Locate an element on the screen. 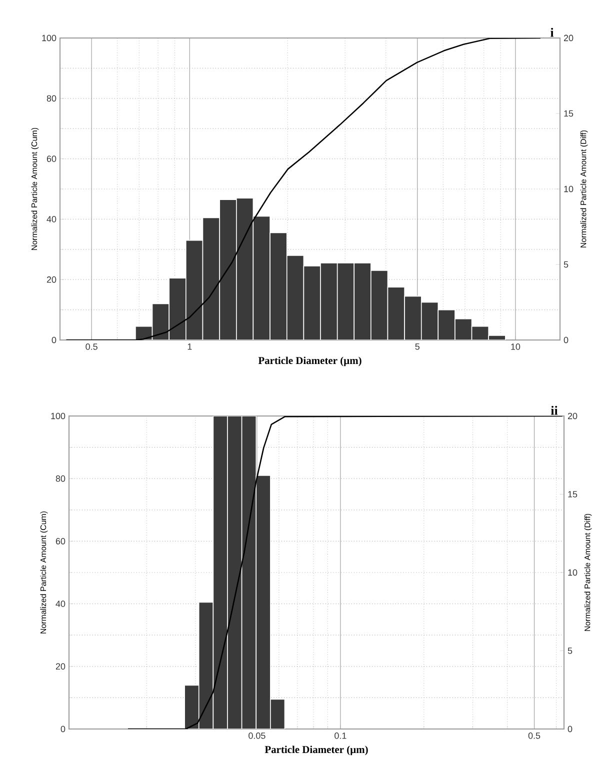 Image resolution: width=606 pixels, height=773 pixels. x-tick-label: 5 is located at coordinates (417, 347).